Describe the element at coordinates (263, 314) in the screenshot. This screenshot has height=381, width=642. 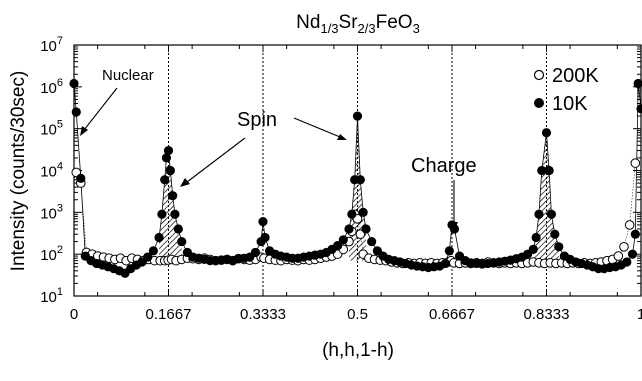
I see `x-tick-label: 0.3333` at that location.